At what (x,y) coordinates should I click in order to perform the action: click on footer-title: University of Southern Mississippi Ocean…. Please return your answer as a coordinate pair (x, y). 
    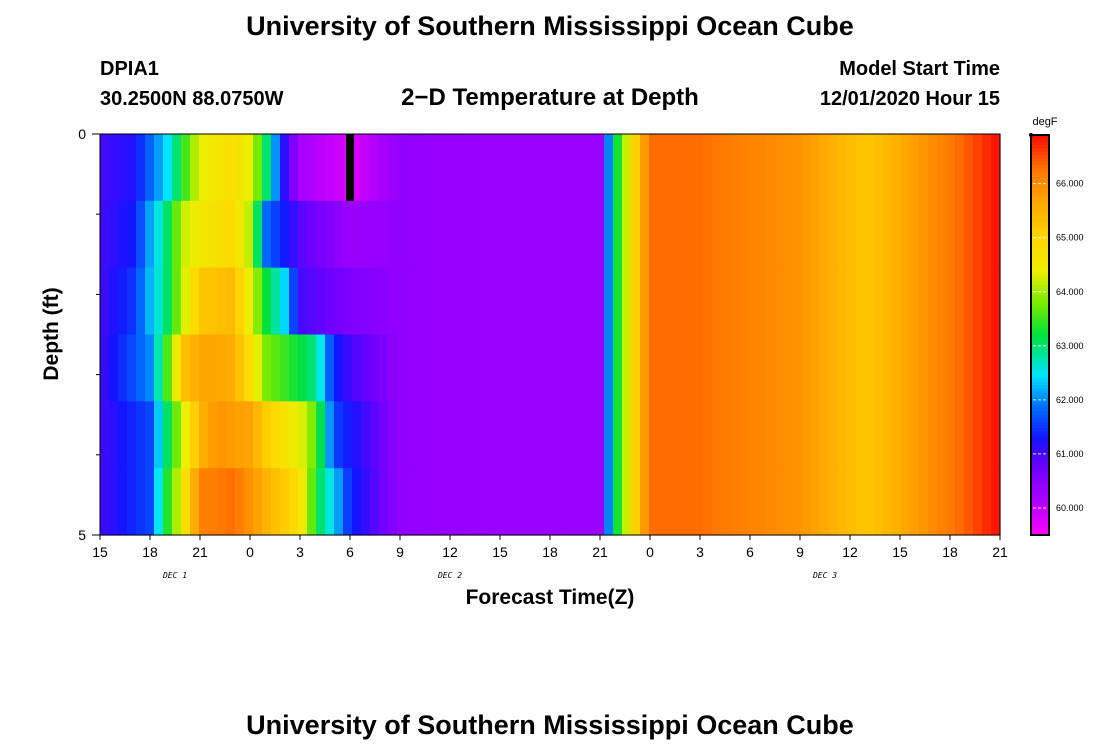
    Looking at the image, I should click on (550, 725).